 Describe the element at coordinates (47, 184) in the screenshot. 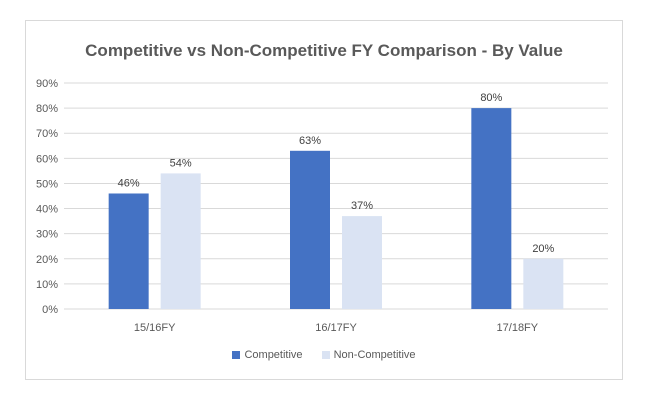

I see `y-tick-label: 50%` at that location.